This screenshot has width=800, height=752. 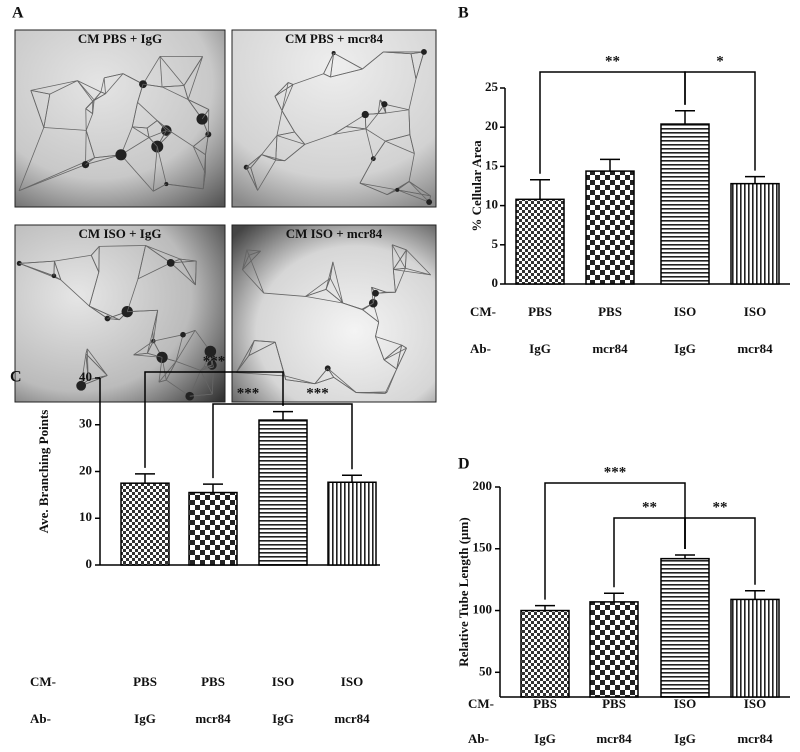 What do you see at coordinates (720, 121) in the screenshot?
I see `significance-bracket` at bounding box center [720, 121].